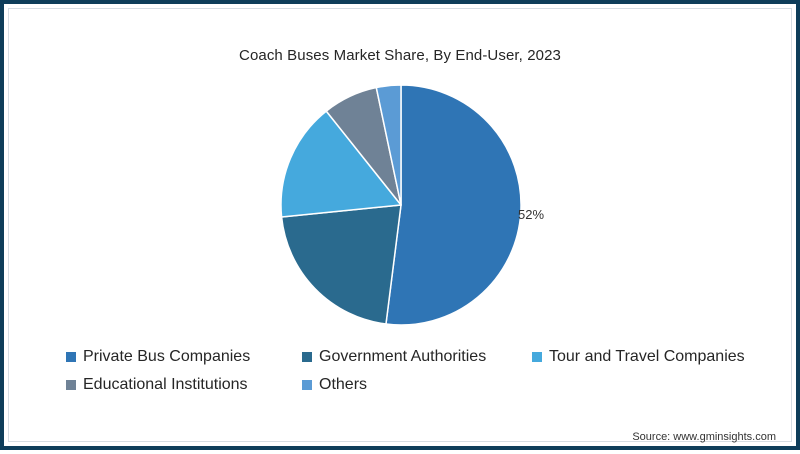 The image size is (800, 454). Describe the element at coordinates (343, 384) in the screenshot. I see `legend-label: Others` at that location.